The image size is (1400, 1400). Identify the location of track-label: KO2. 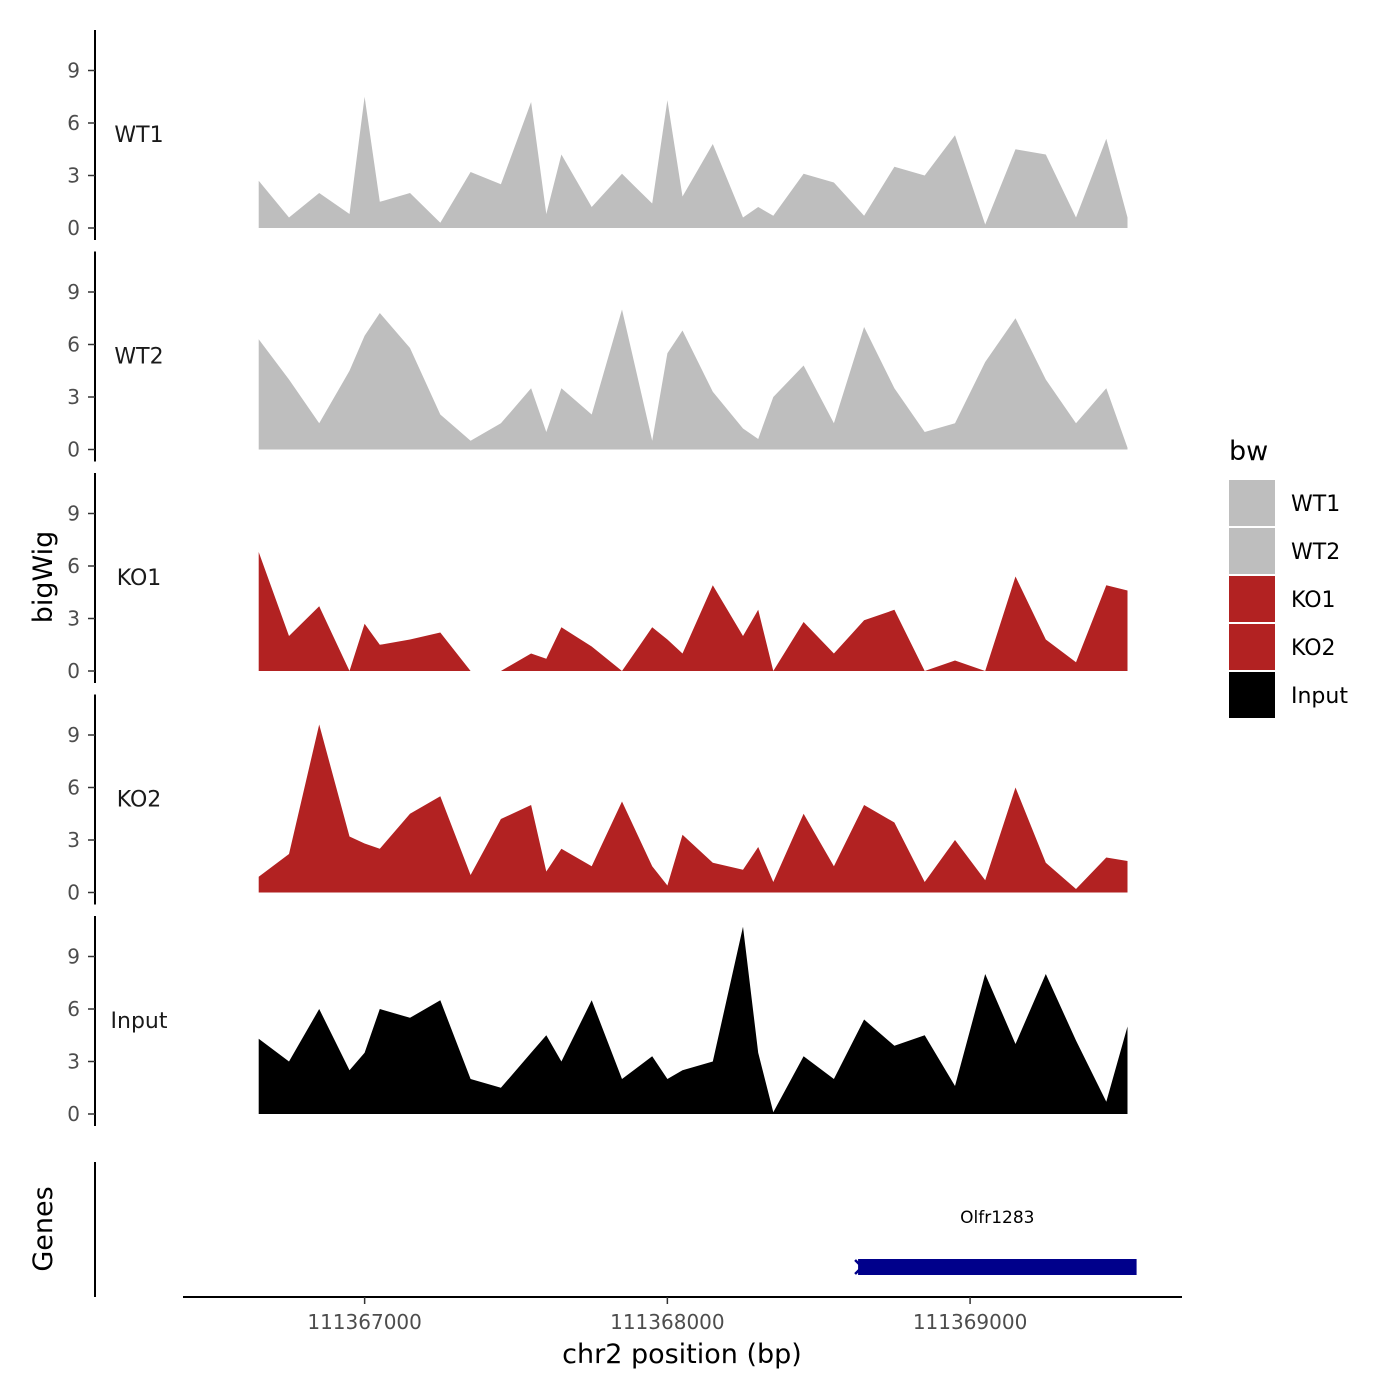
(139, 800).